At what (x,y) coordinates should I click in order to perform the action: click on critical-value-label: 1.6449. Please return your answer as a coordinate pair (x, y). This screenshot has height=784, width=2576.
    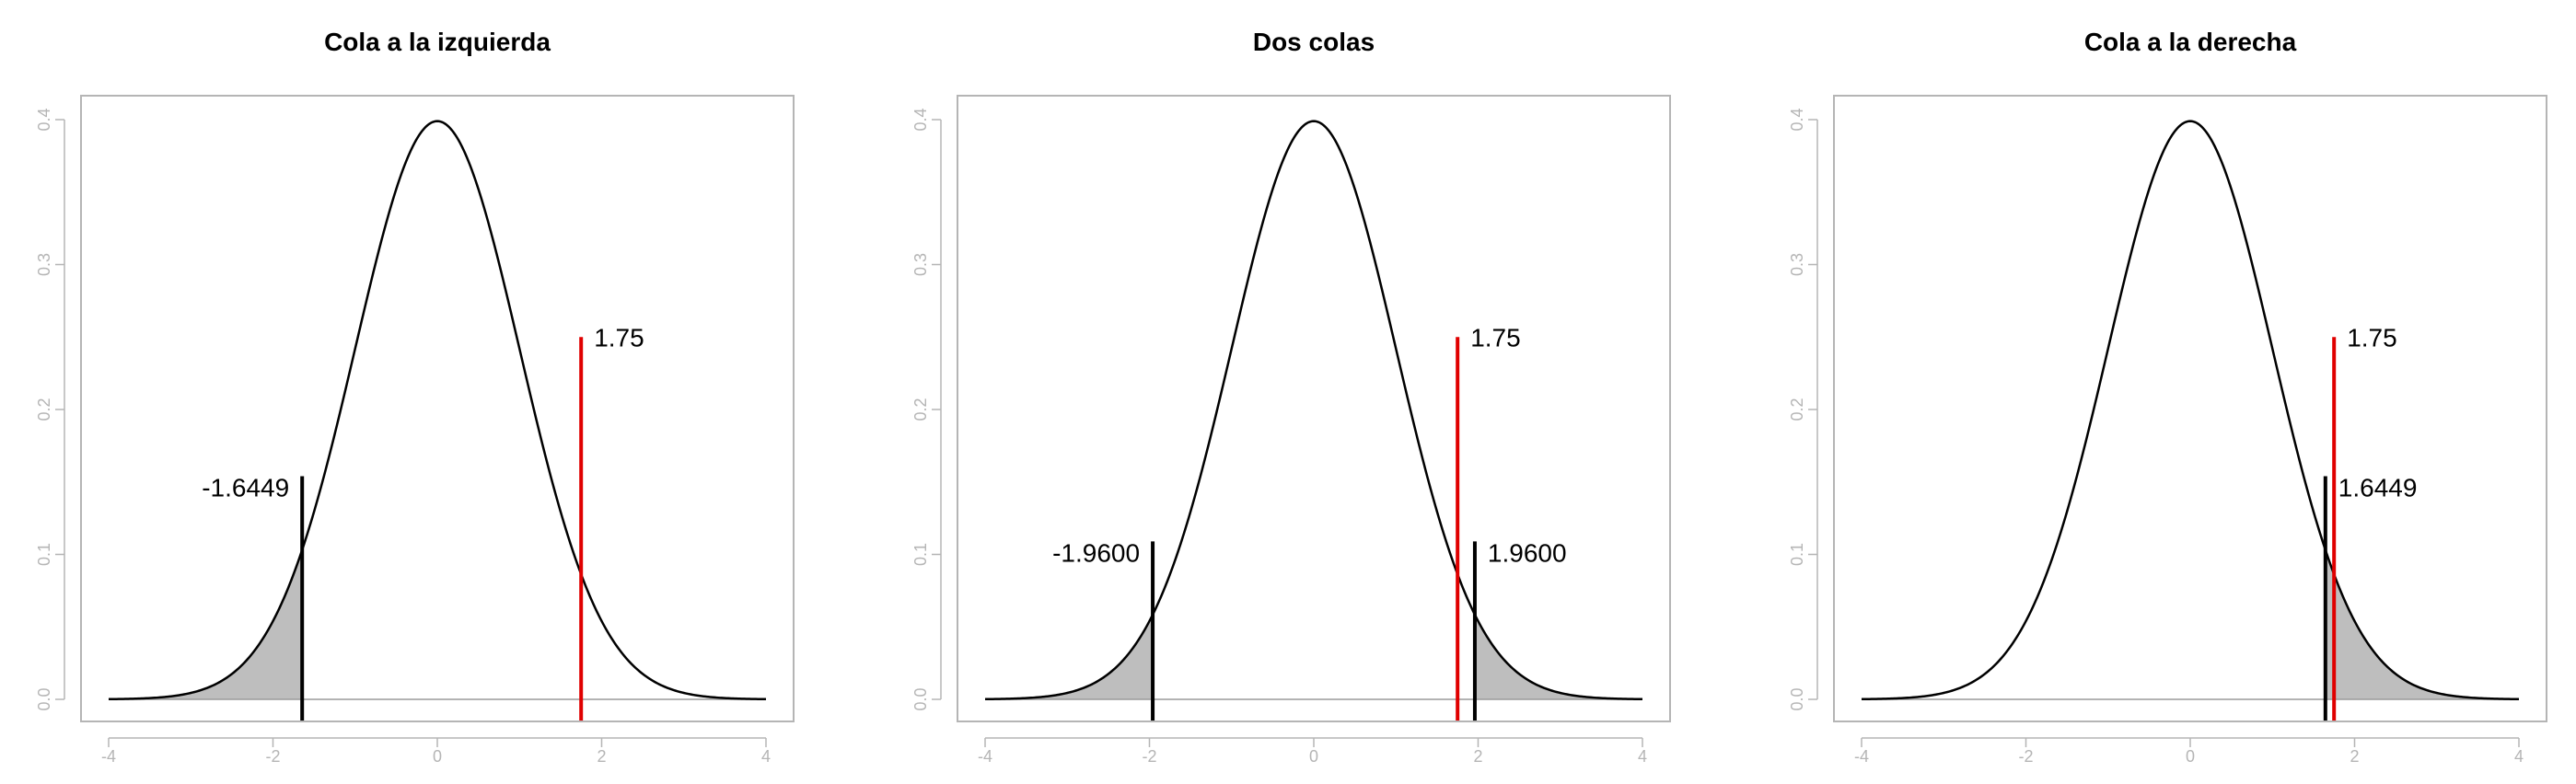
    Looking at the image, I should click on (2378, 487).